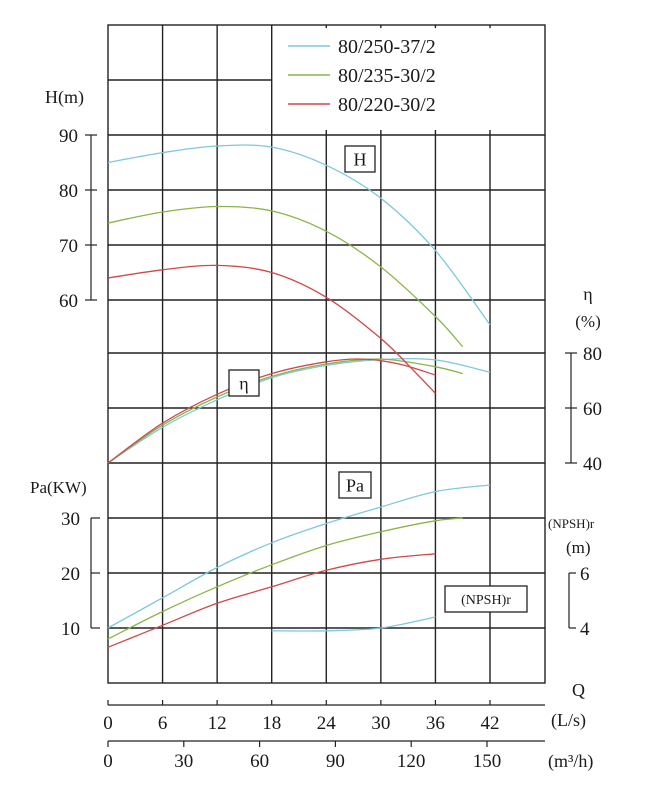  What do you see at coordinates (490, 723) in the screenshot?
I see `ls-tick-label: 42` at bounding box center [490, 723].